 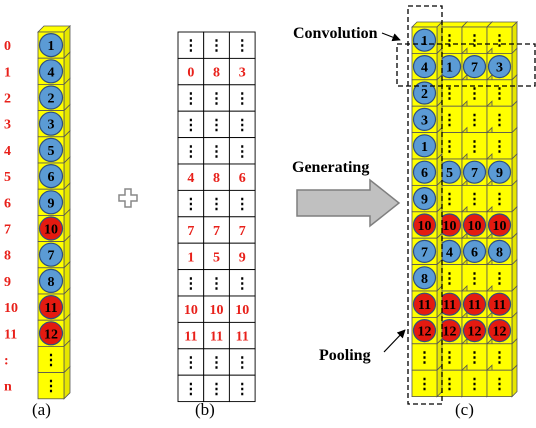 I want to click on pooling-label: Pooling, so click(x=345, y=355).